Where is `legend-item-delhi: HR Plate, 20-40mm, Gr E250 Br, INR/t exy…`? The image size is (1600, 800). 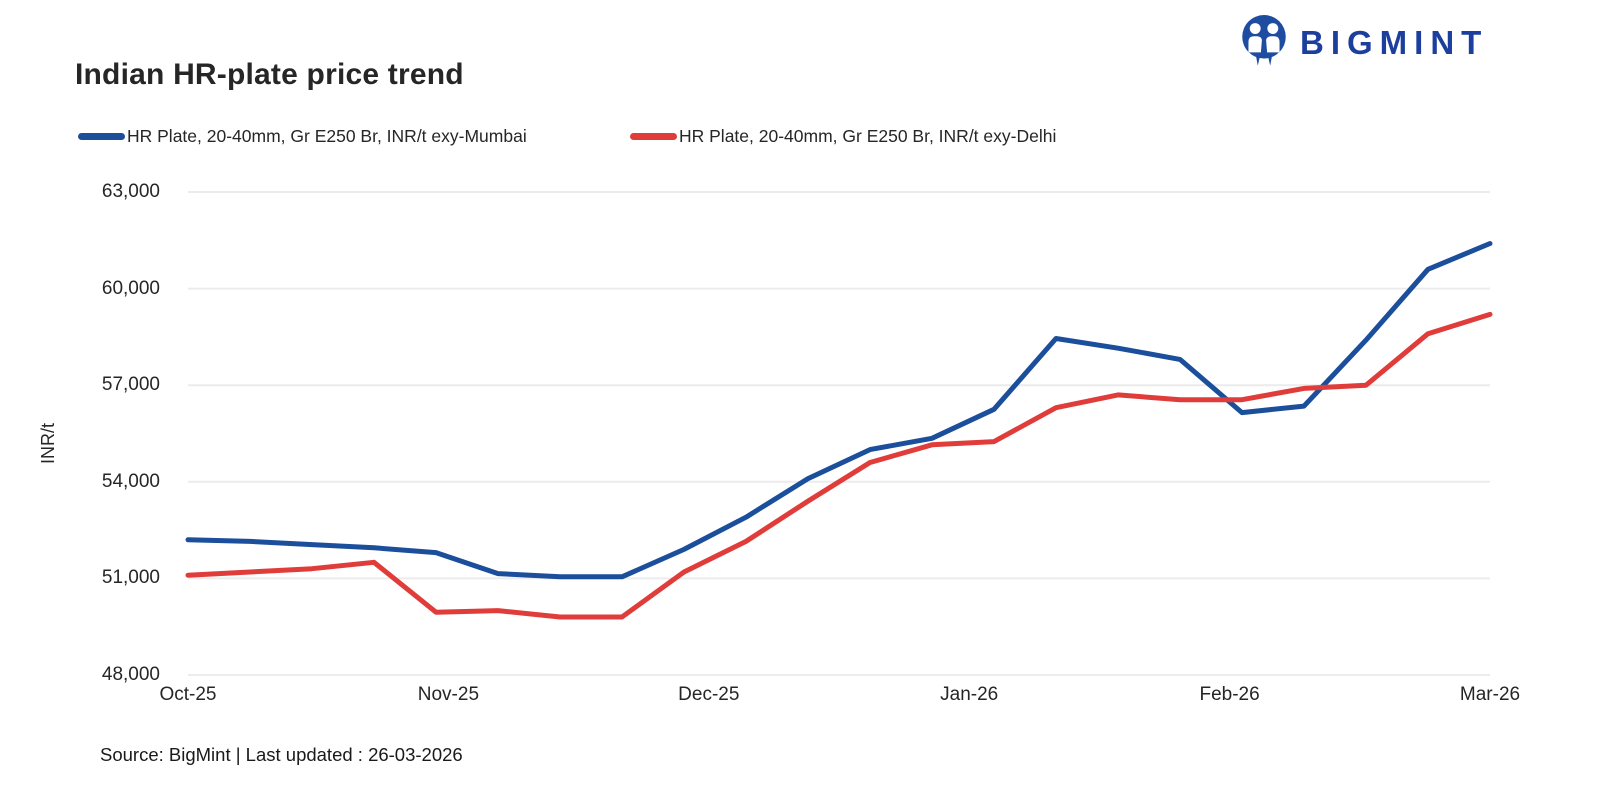
legend-item-delhi: HR Plate, 20-40mm, Gr E250 Br, INR/t exy… is located at coordinates (843, 136).